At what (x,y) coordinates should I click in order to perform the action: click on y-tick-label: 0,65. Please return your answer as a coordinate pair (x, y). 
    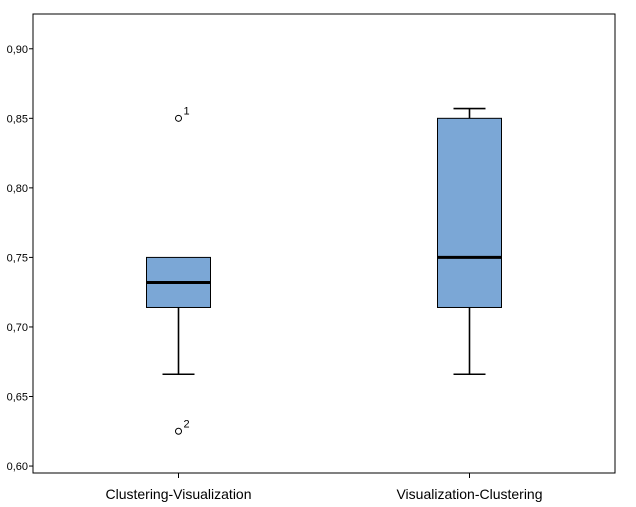
    Looking at the image, I should click on (17, 398).